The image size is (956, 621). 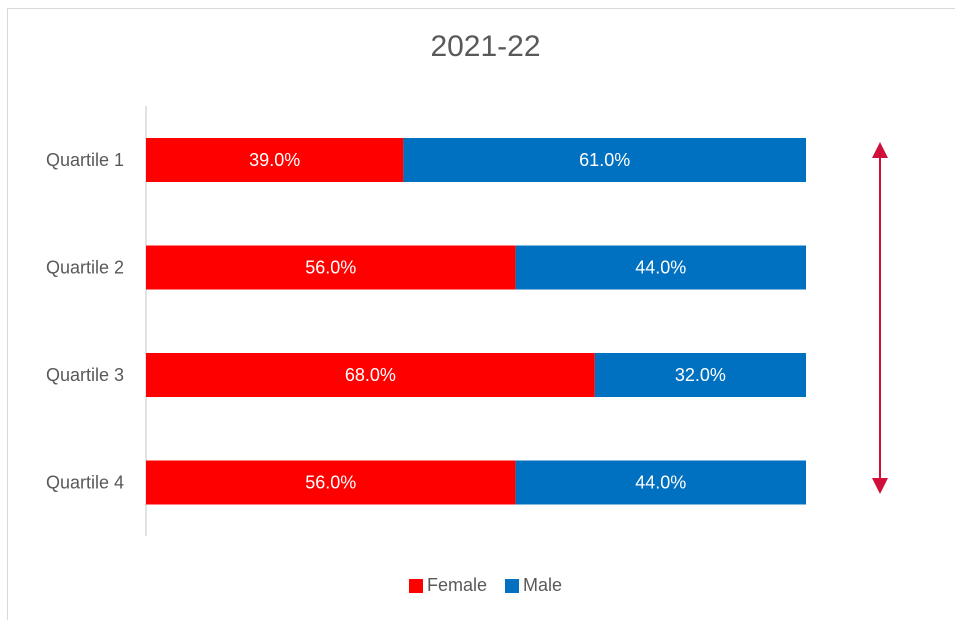 What do you see at coordinates (415, 585) in the screenshot?
I see `legend-swatch-female` at bounding box center [415, 585].